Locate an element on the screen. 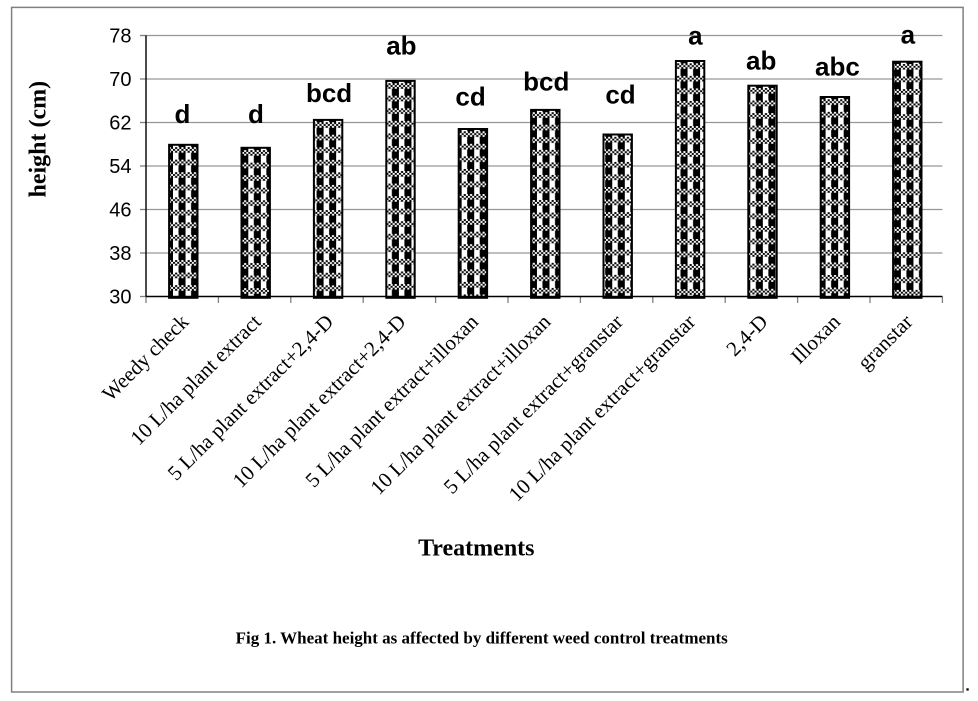 This screenshot has width=978, height=701. svg-text: 70 is located at coordinates (120, 80).